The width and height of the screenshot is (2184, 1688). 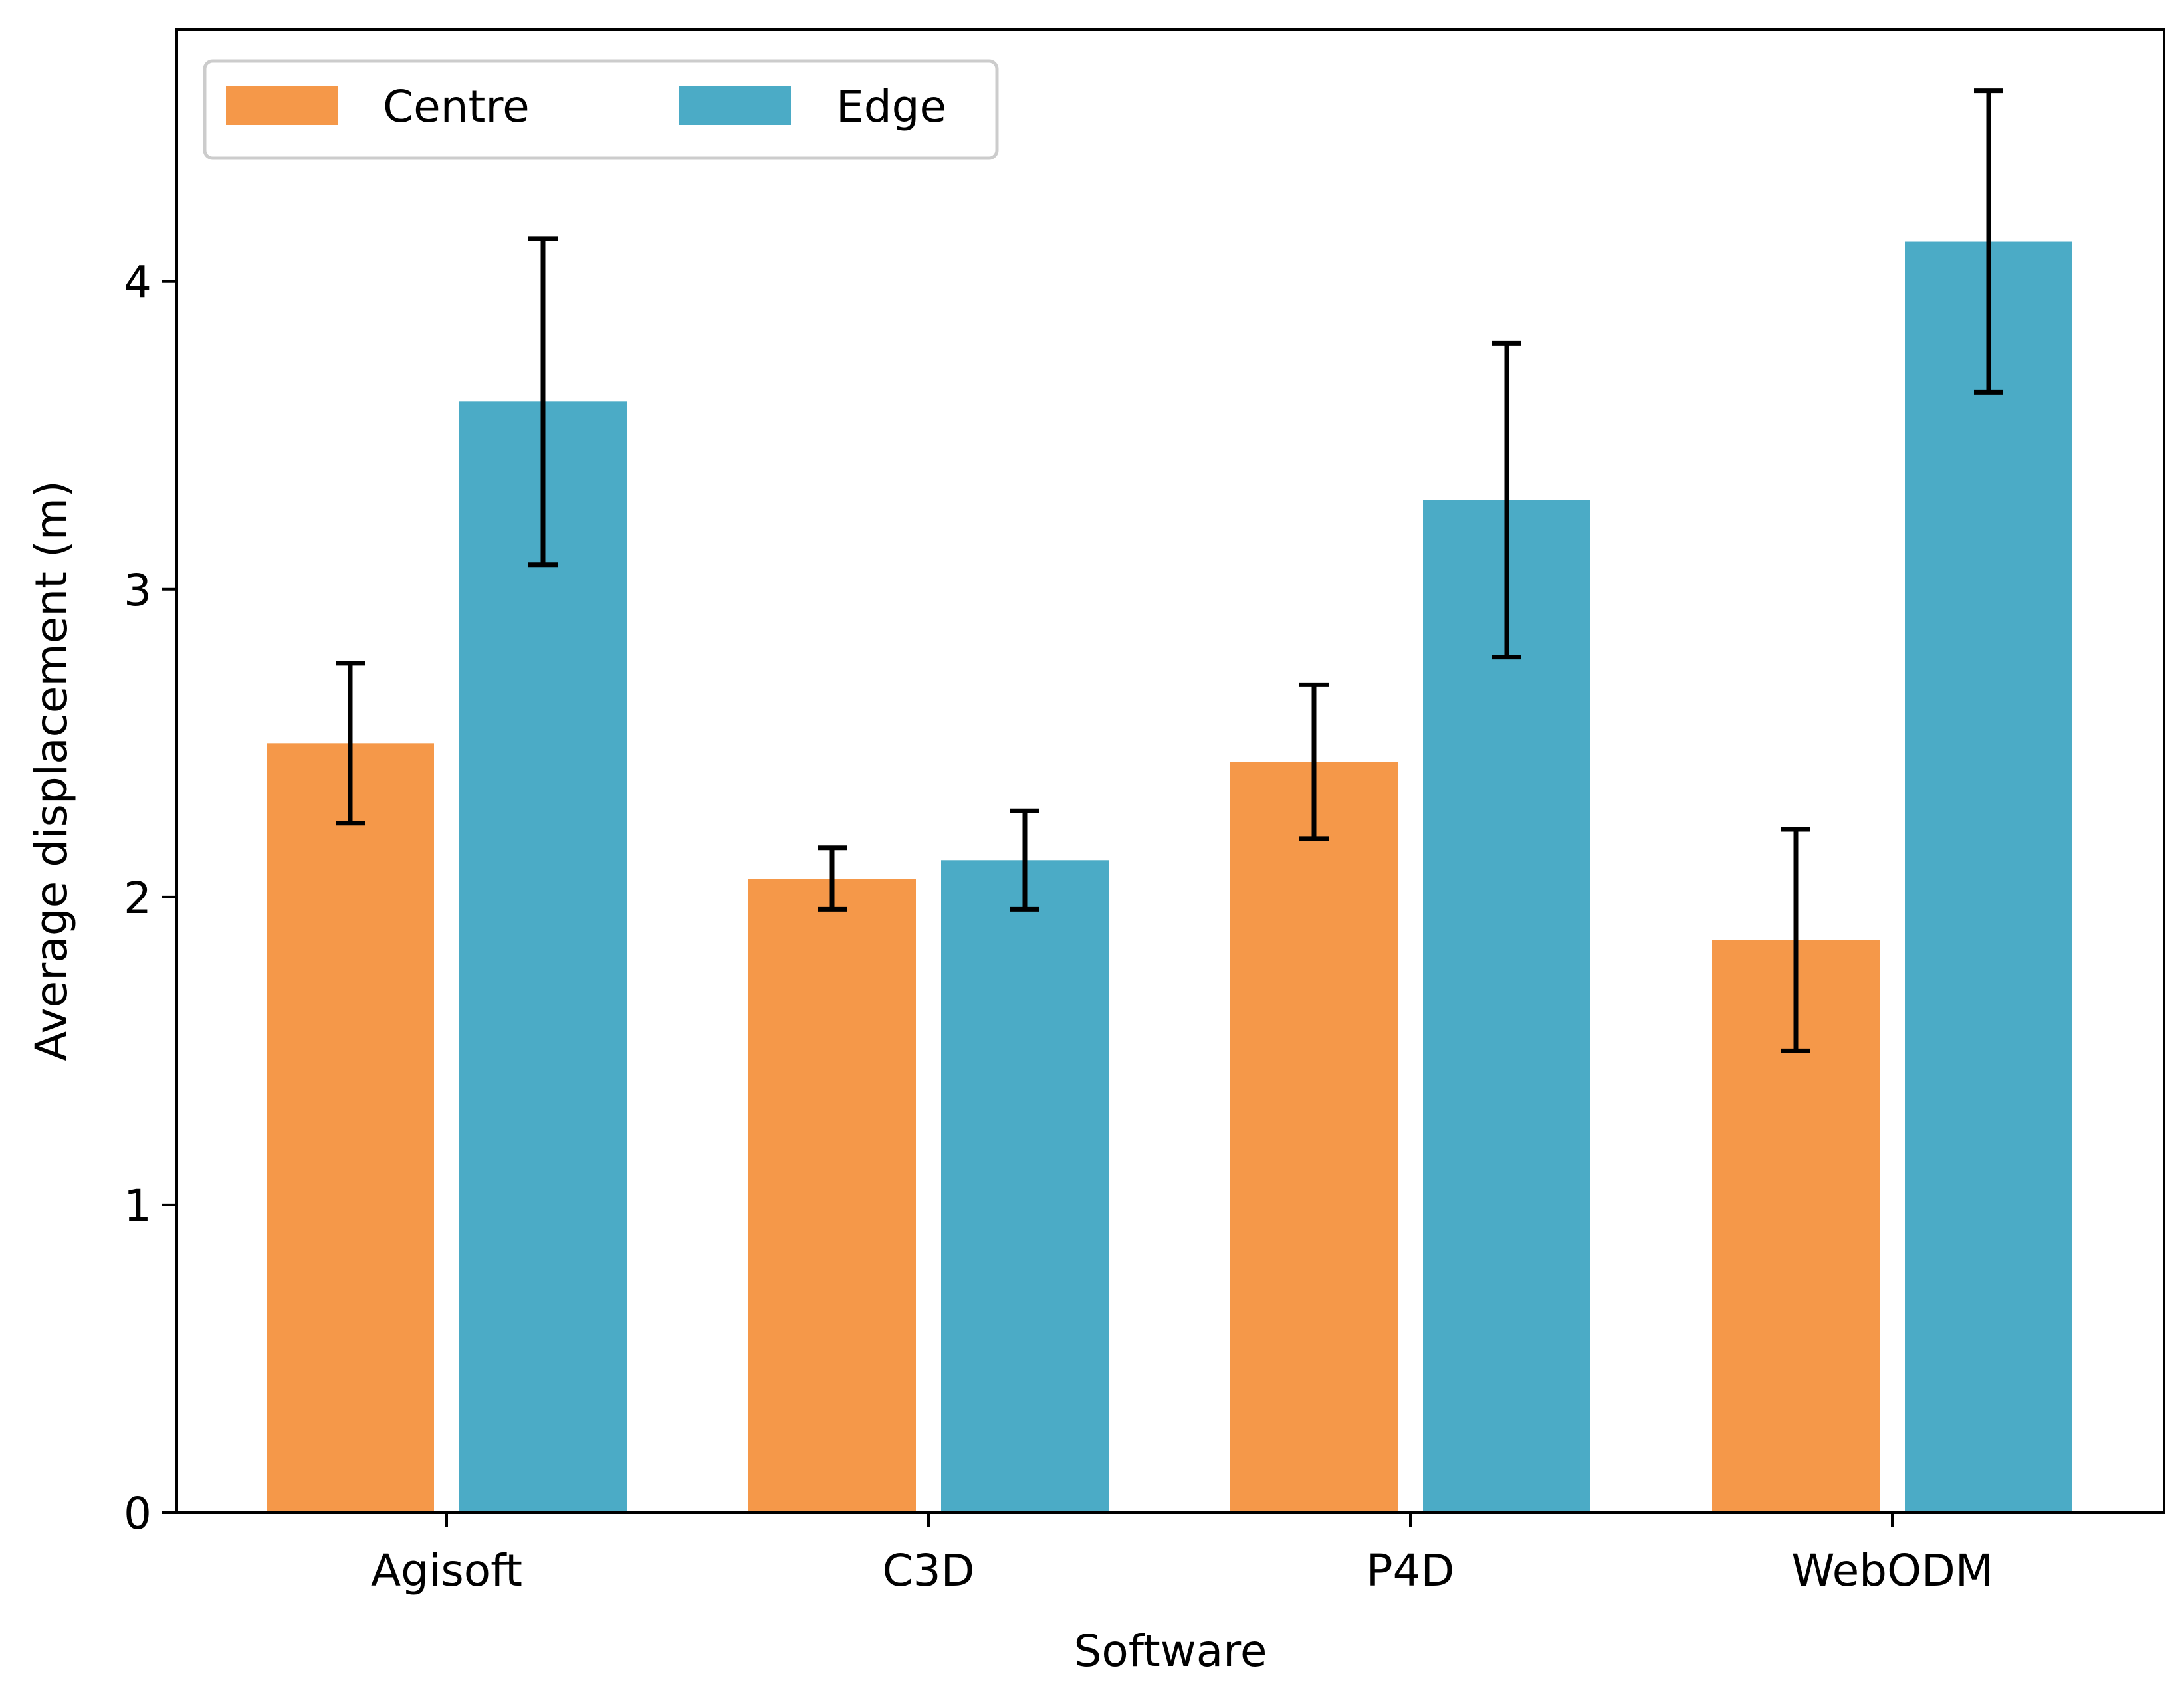 I want to click on bar-edge-p4d, so click(x=1507, y=1006).